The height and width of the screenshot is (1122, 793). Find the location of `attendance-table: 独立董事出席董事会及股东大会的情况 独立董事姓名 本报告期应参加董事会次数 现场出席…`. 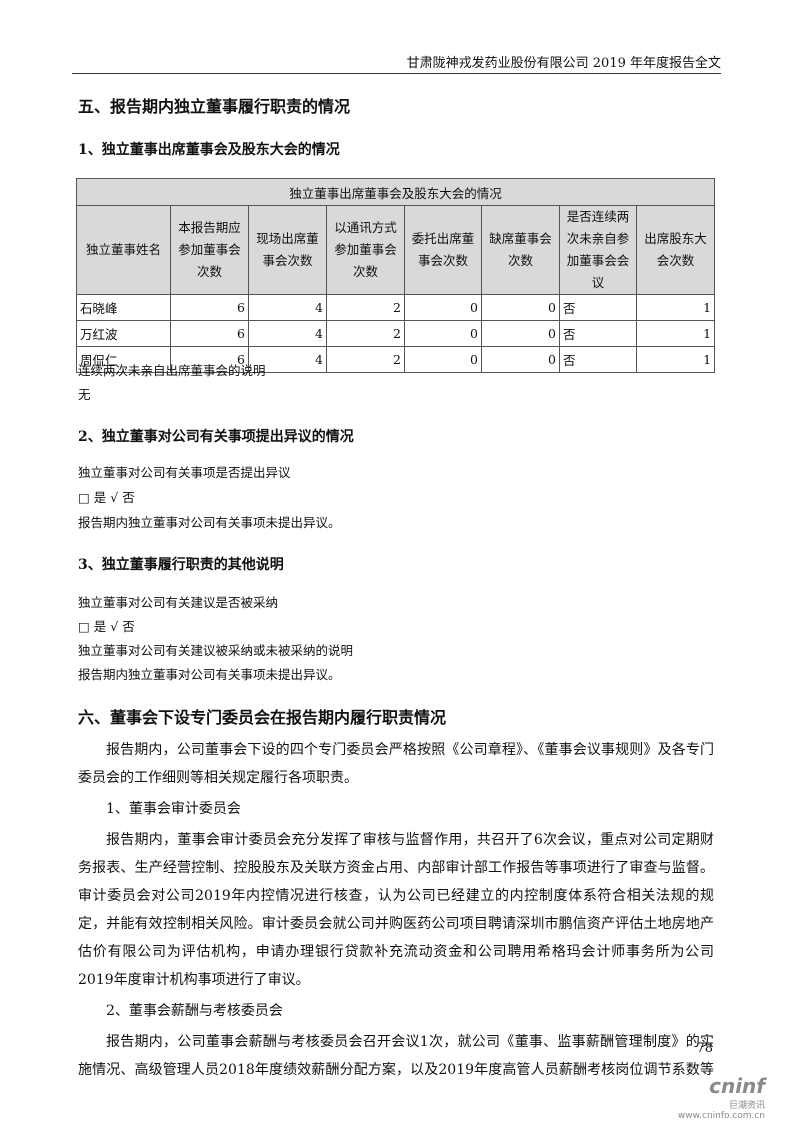

attendance-table: 独立董事出席董事会及股东大会的情况 独立董事姓名 本报告期应参加董事会次数 现场出席… is located at coordinates (395, 275).